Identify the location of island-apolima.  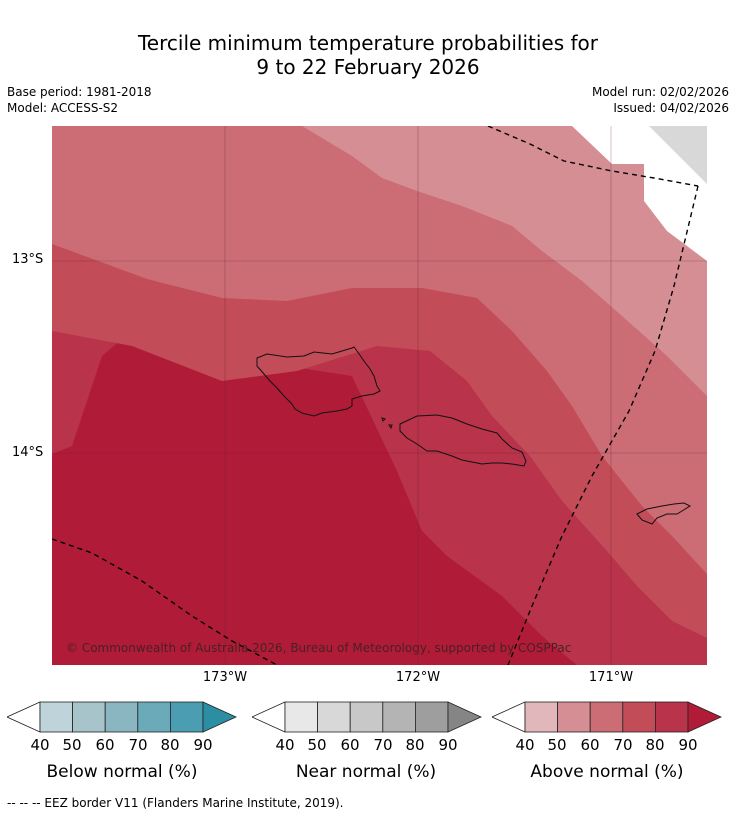
(390, 427).